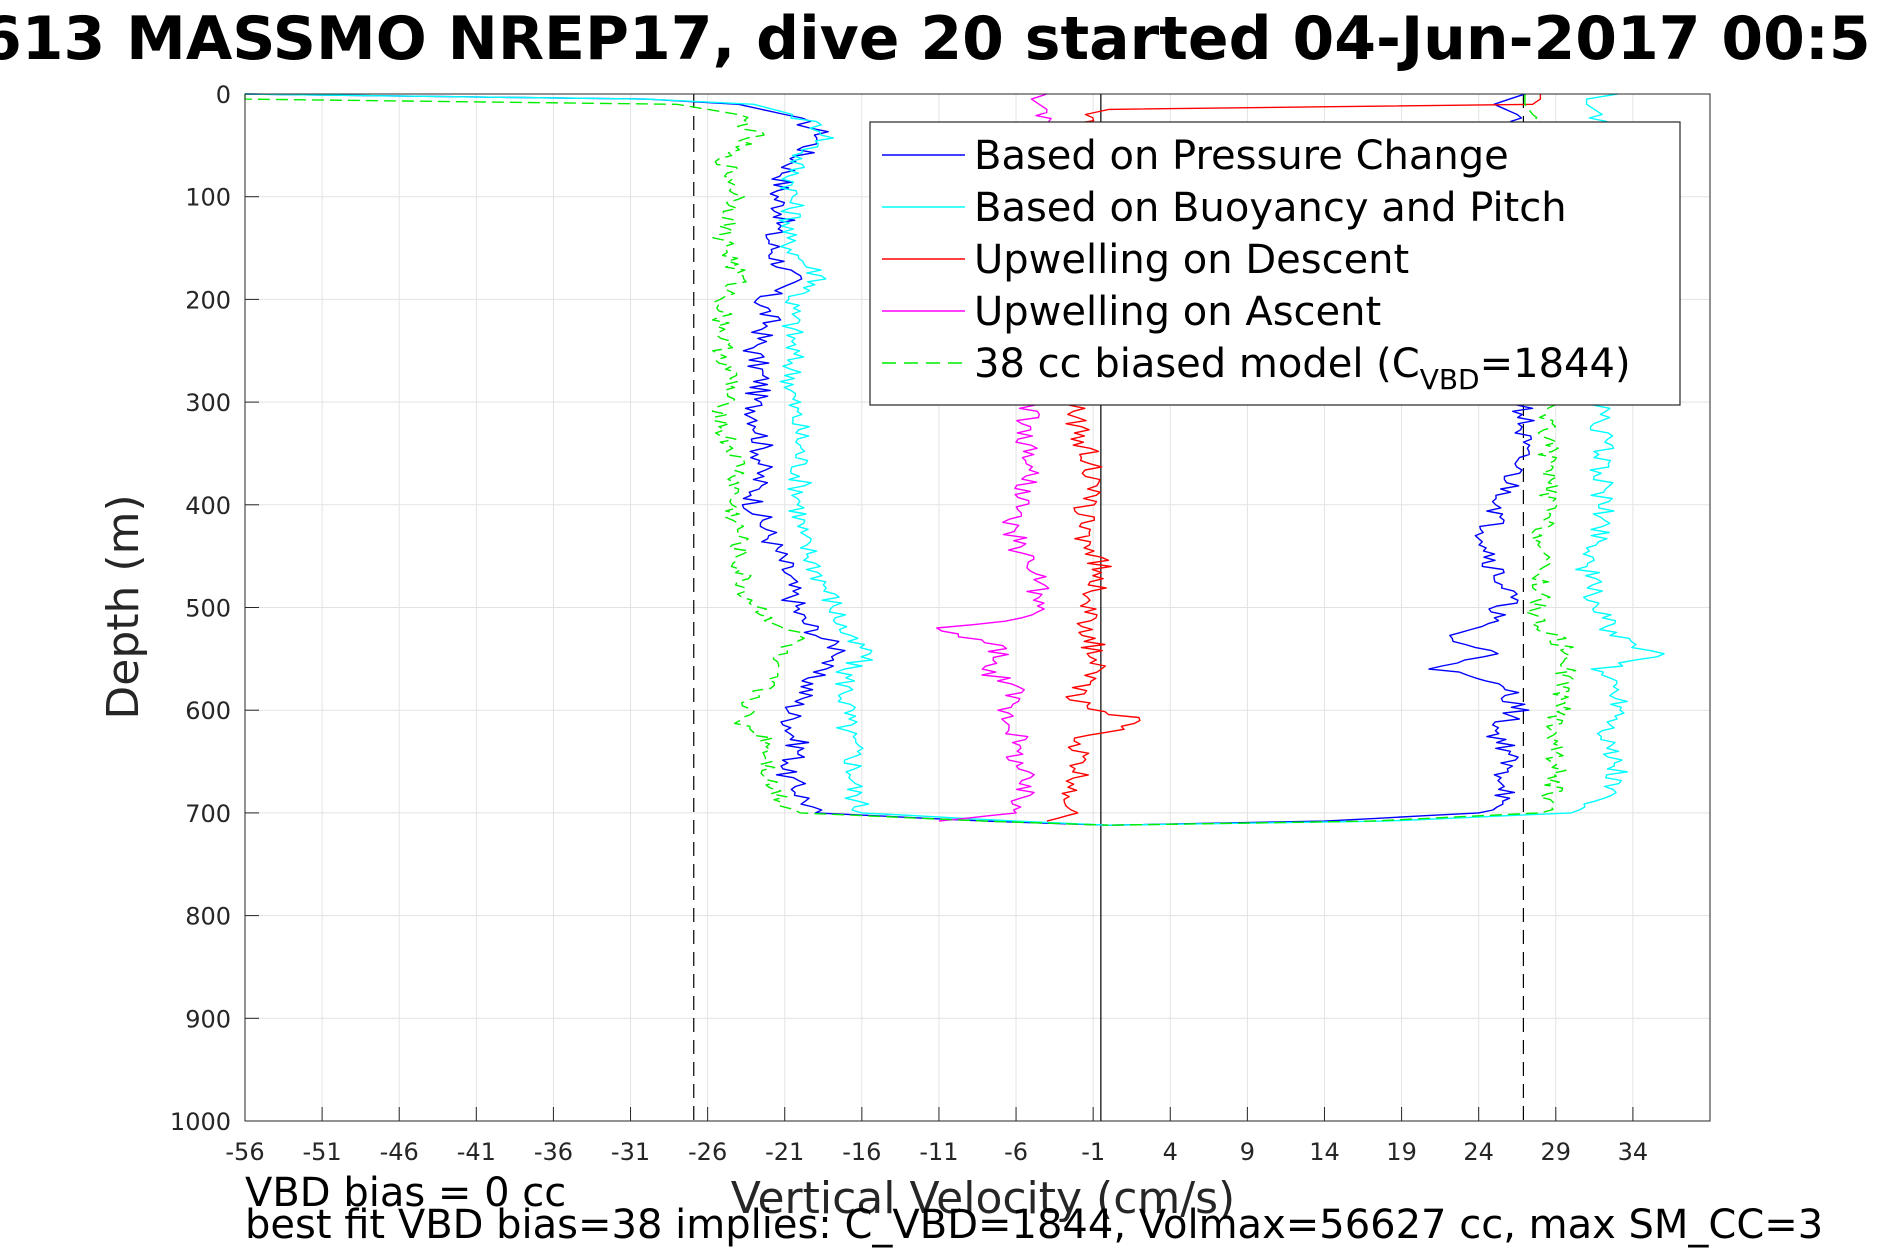  What do you see at coordinates (208, 814) in the screenshot?
I see `y-tick-label: 700` at bounding box center [208, 814].